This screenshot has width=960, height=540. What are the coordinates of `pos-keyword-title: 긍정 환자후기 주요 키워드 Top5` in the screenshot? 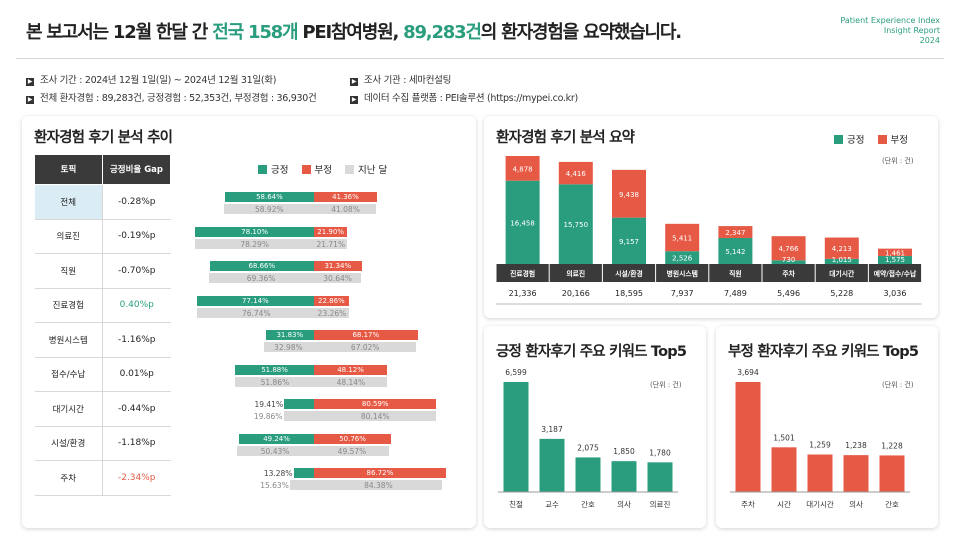 It's located at (591, 352).